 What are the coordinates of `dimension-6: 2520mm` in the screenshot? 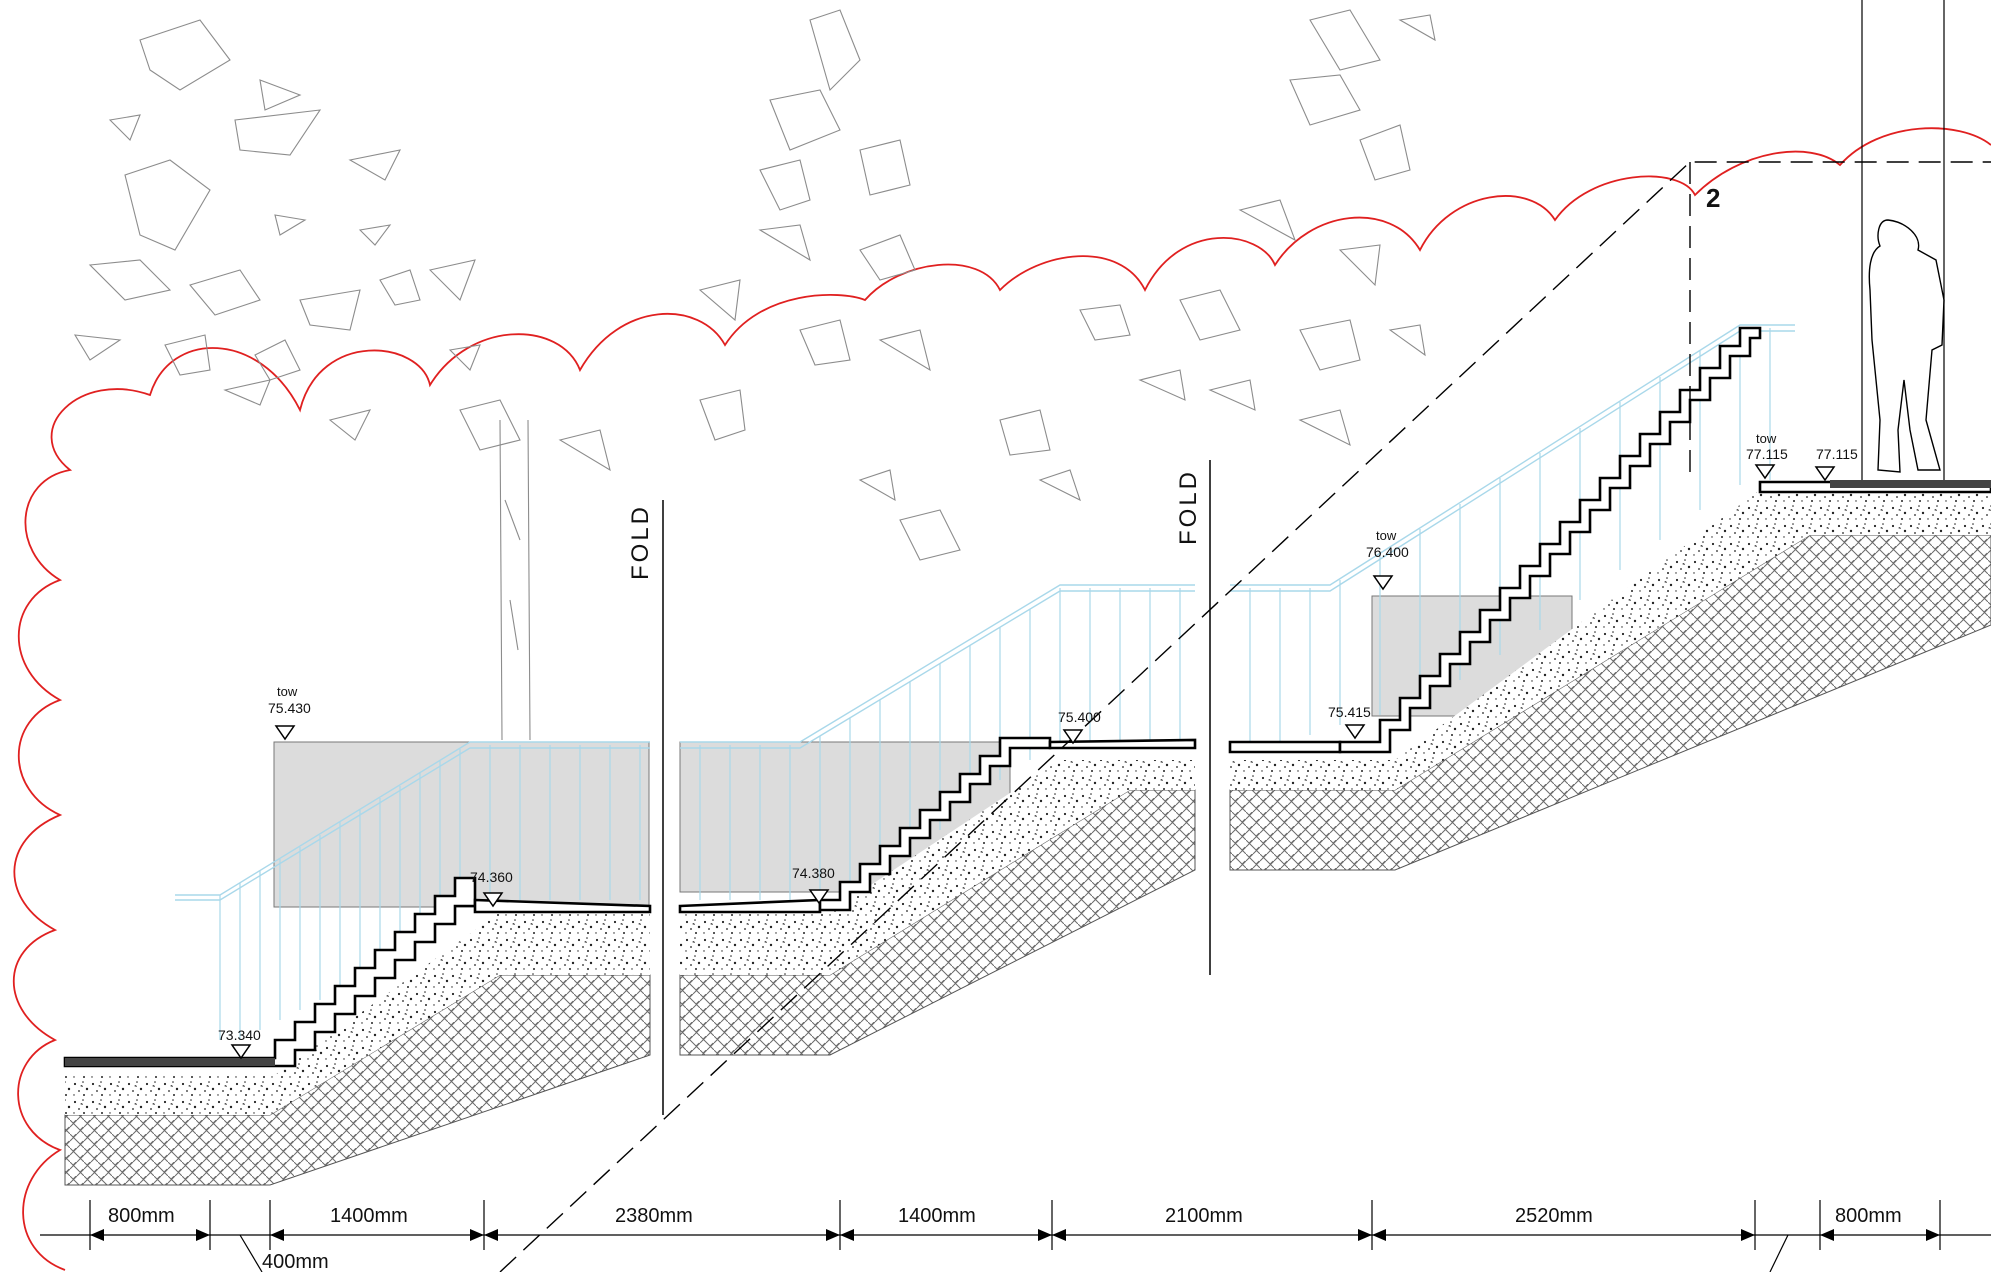 It's located at (1554, 1216).